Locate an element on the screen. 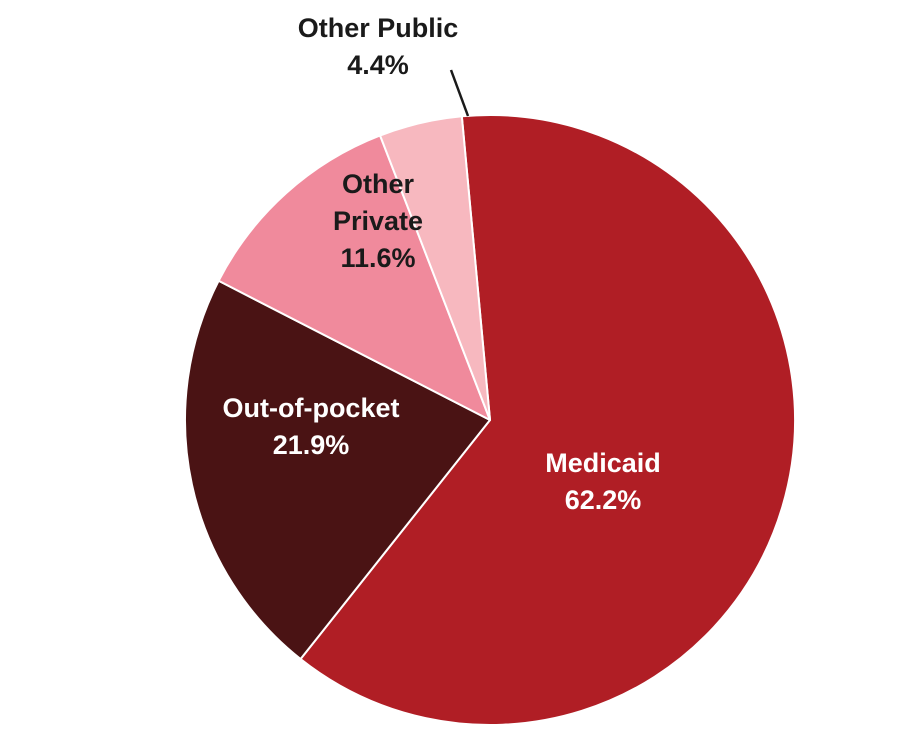 The height and width of the screenshot is (742, 920). slice-value-label: 62.2% is located at coordinates (603, 500).